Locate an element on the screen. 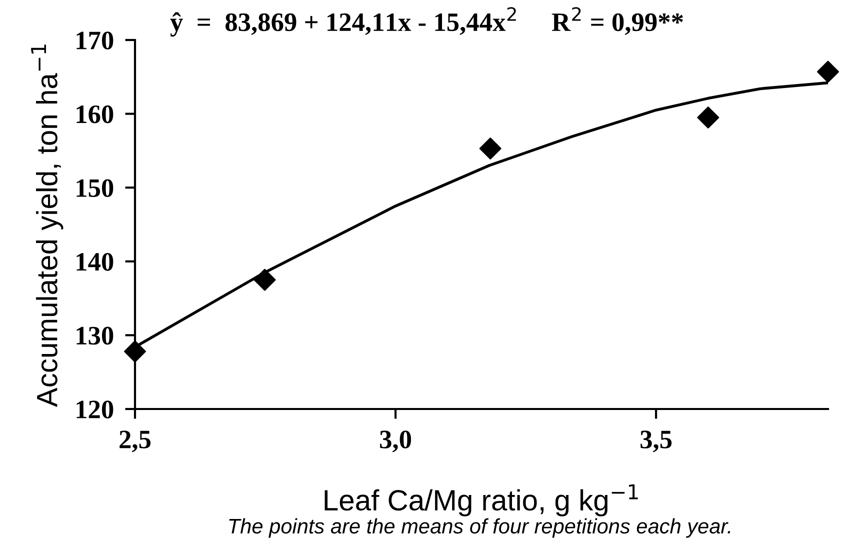  y-tick-label: 160 is located at coordinates (95, 114).